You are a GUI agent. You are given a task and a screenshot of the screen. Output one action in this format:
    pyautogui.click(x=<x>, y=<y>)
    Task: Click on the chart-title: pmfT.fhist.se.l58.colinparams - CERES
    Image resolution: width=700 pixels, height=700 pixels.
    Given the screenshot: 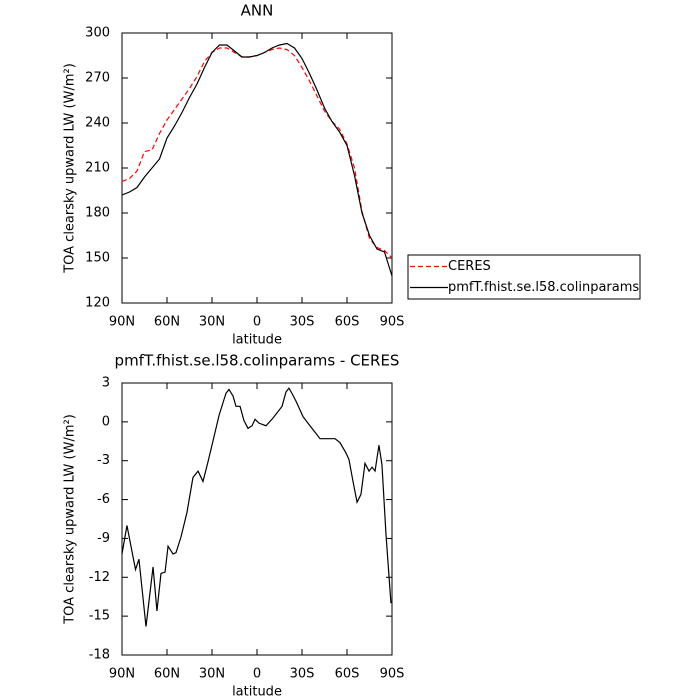 What is the action you would take?
    pyautogui.click(x=257, y=361)
    